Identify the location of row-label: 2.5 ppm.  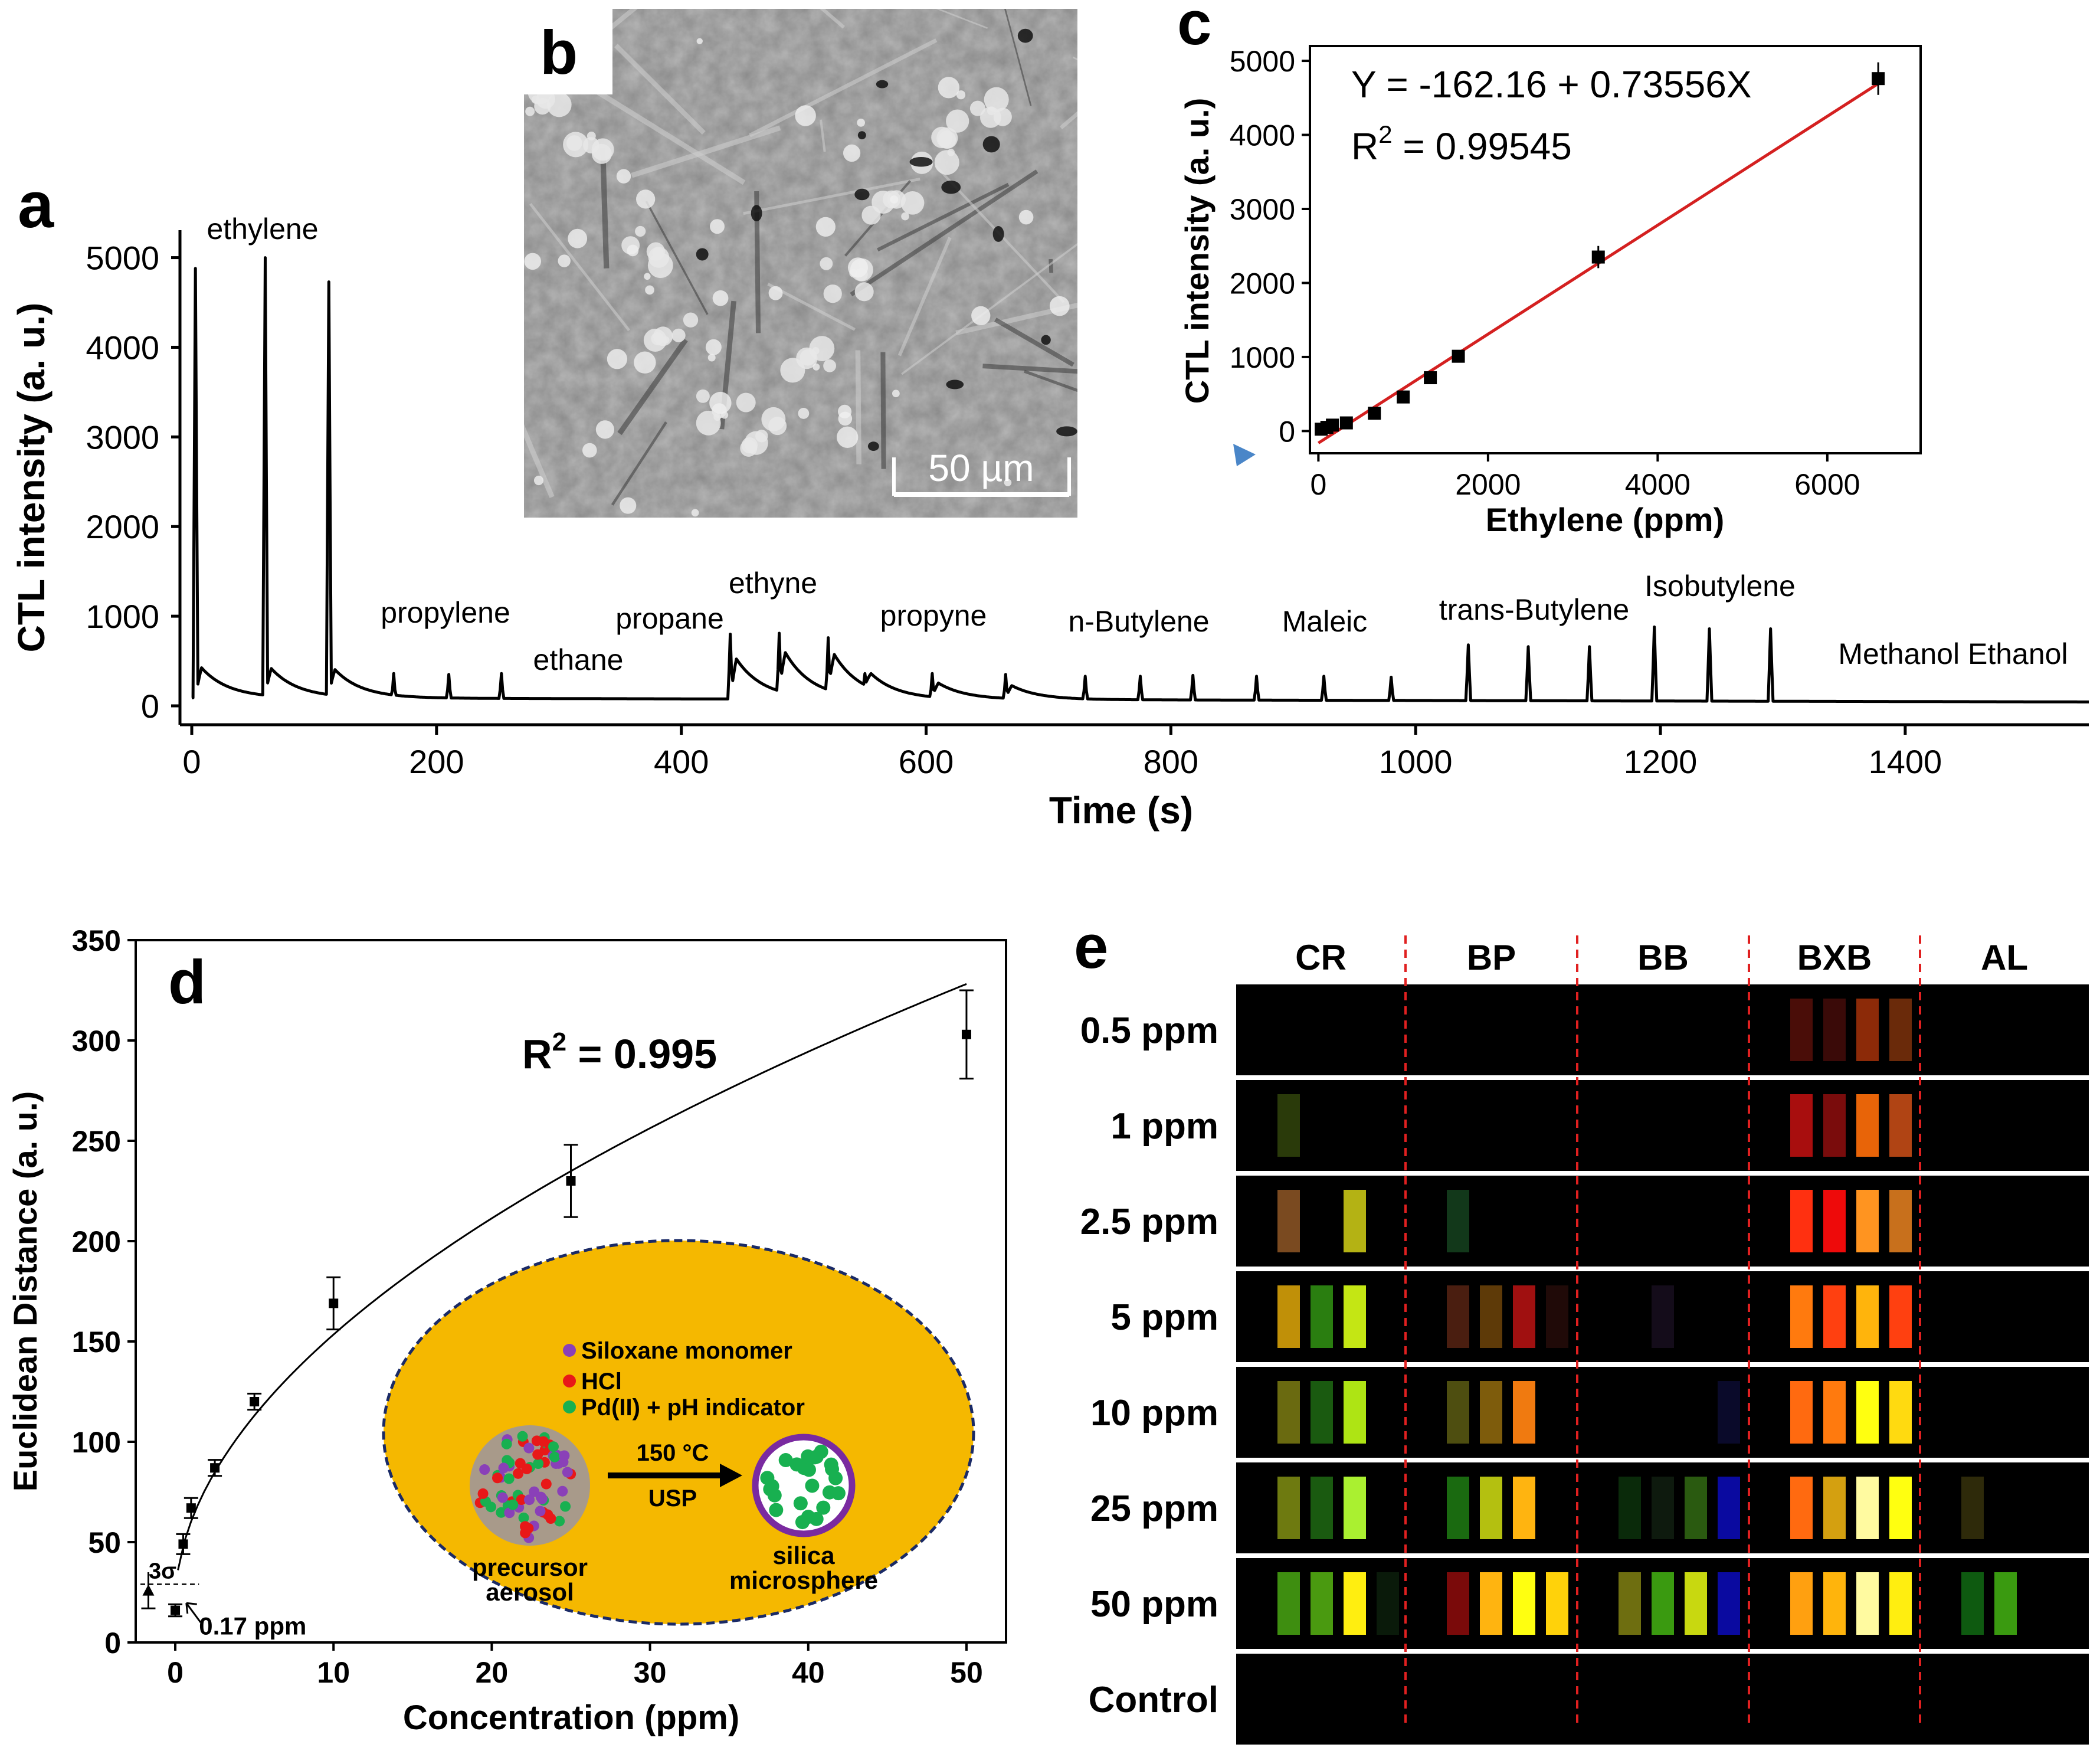
(1149, 1222).